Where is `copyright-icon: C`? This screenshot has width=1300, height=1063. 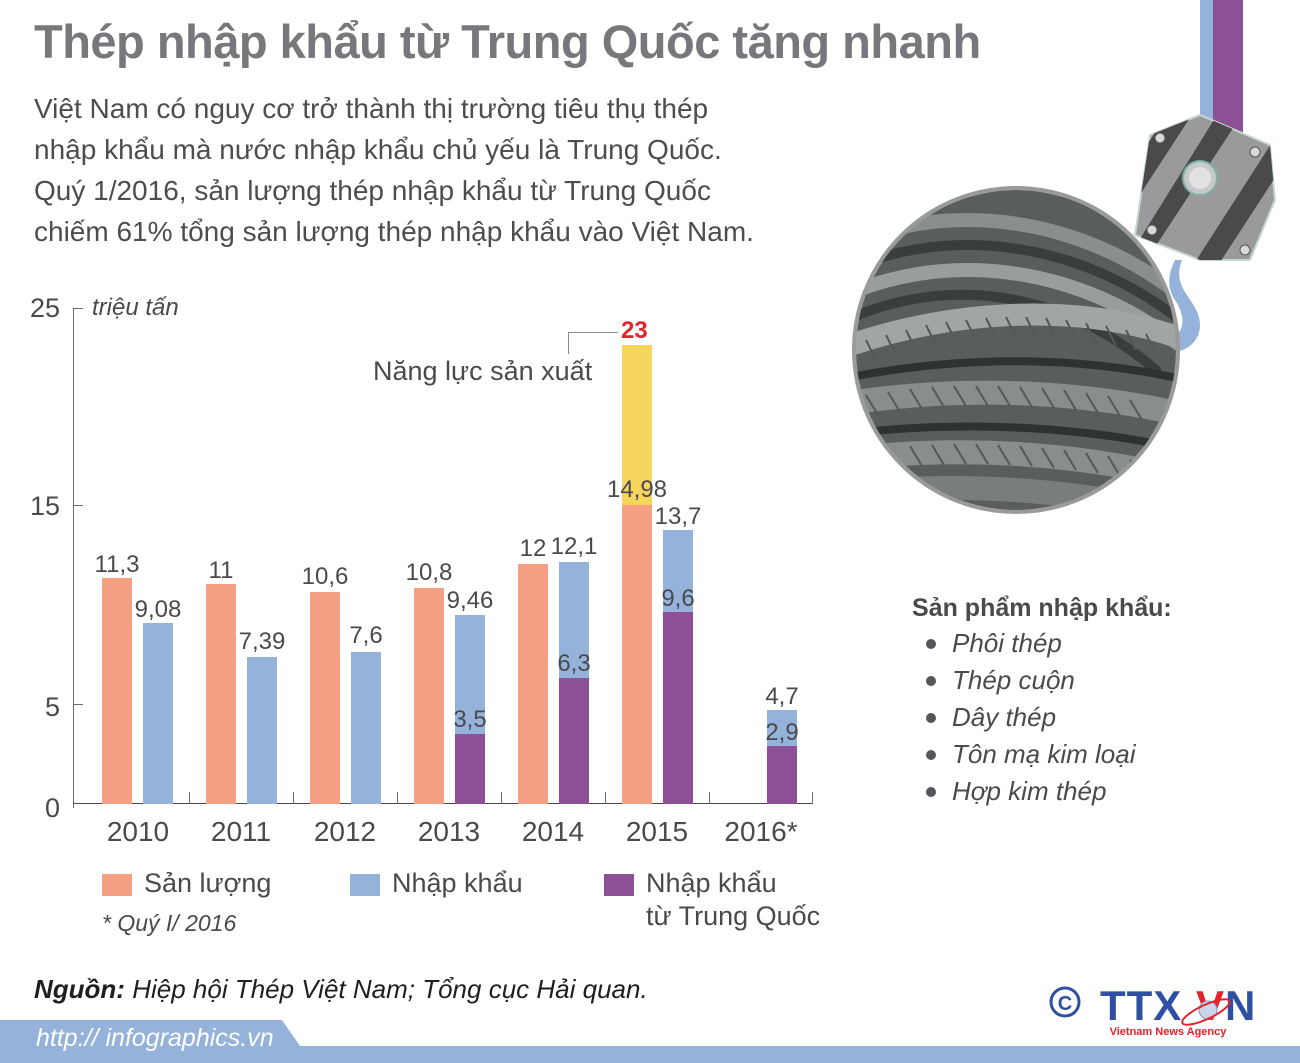 copyright-icon: C is located at coordinates (1065, 1004).